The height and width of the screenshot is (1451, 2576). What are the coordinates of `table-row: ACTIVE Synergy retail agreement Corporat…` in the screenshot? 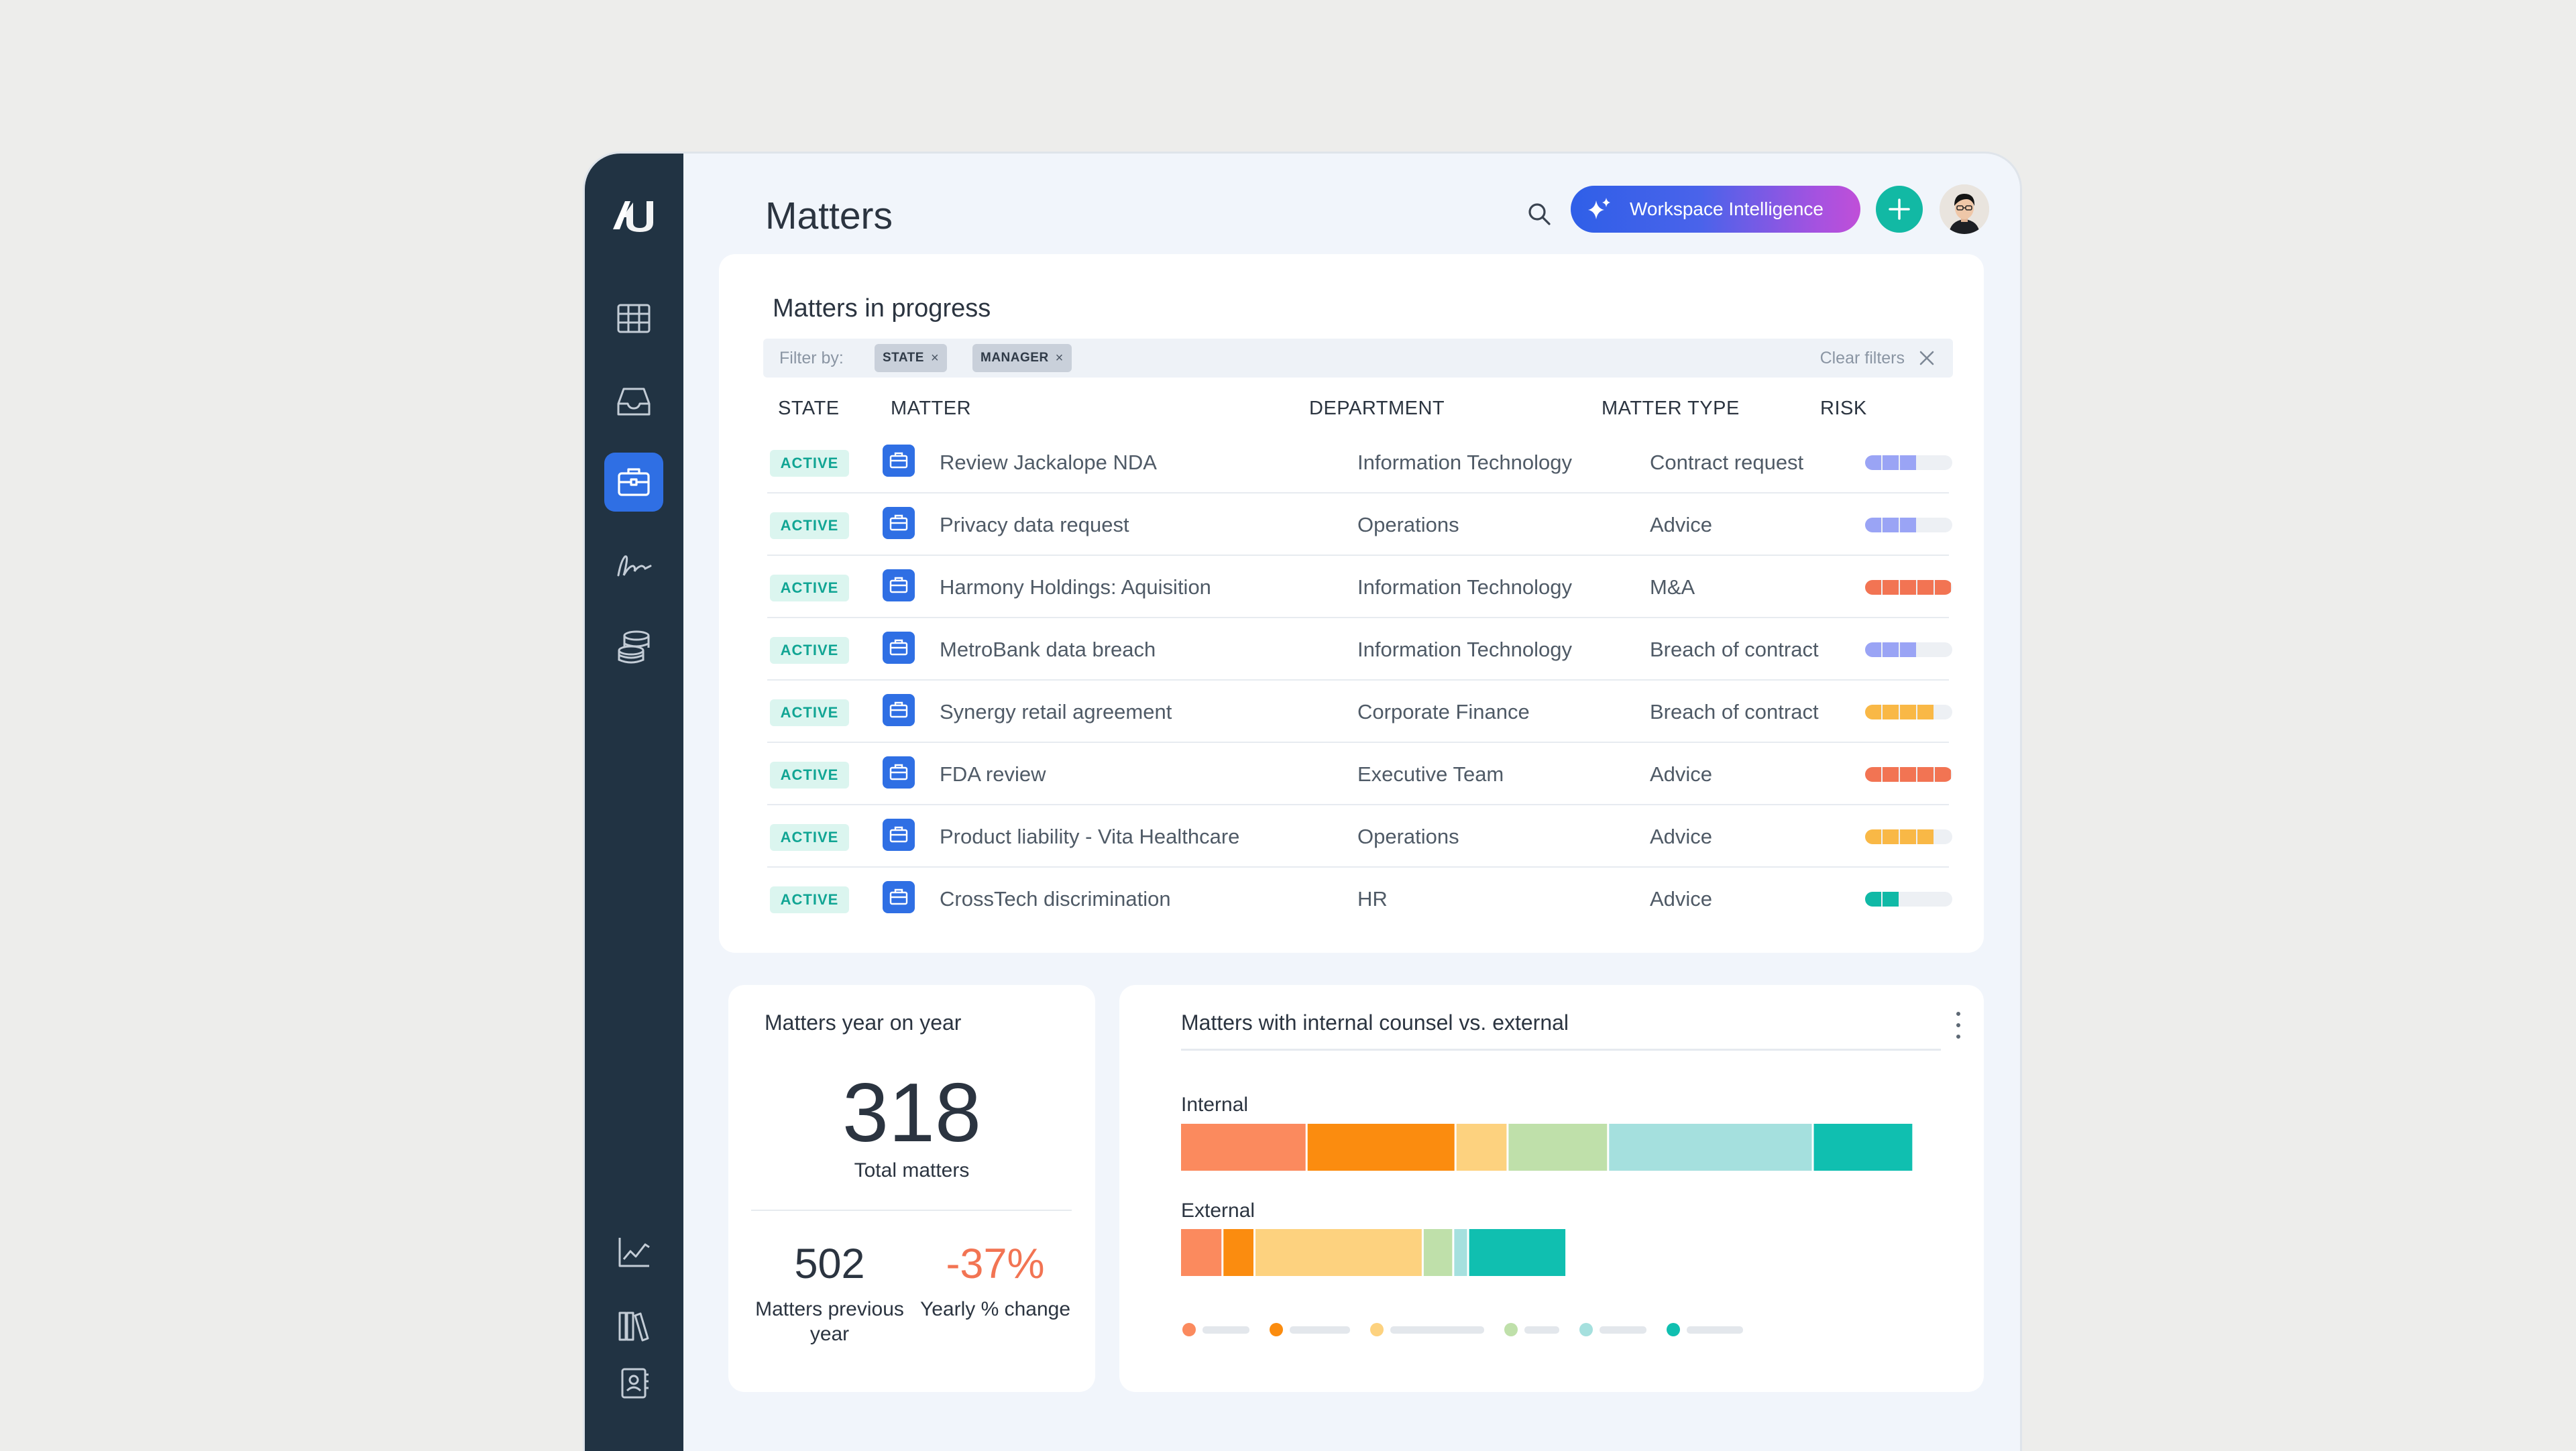 It's located at (1359, 711).